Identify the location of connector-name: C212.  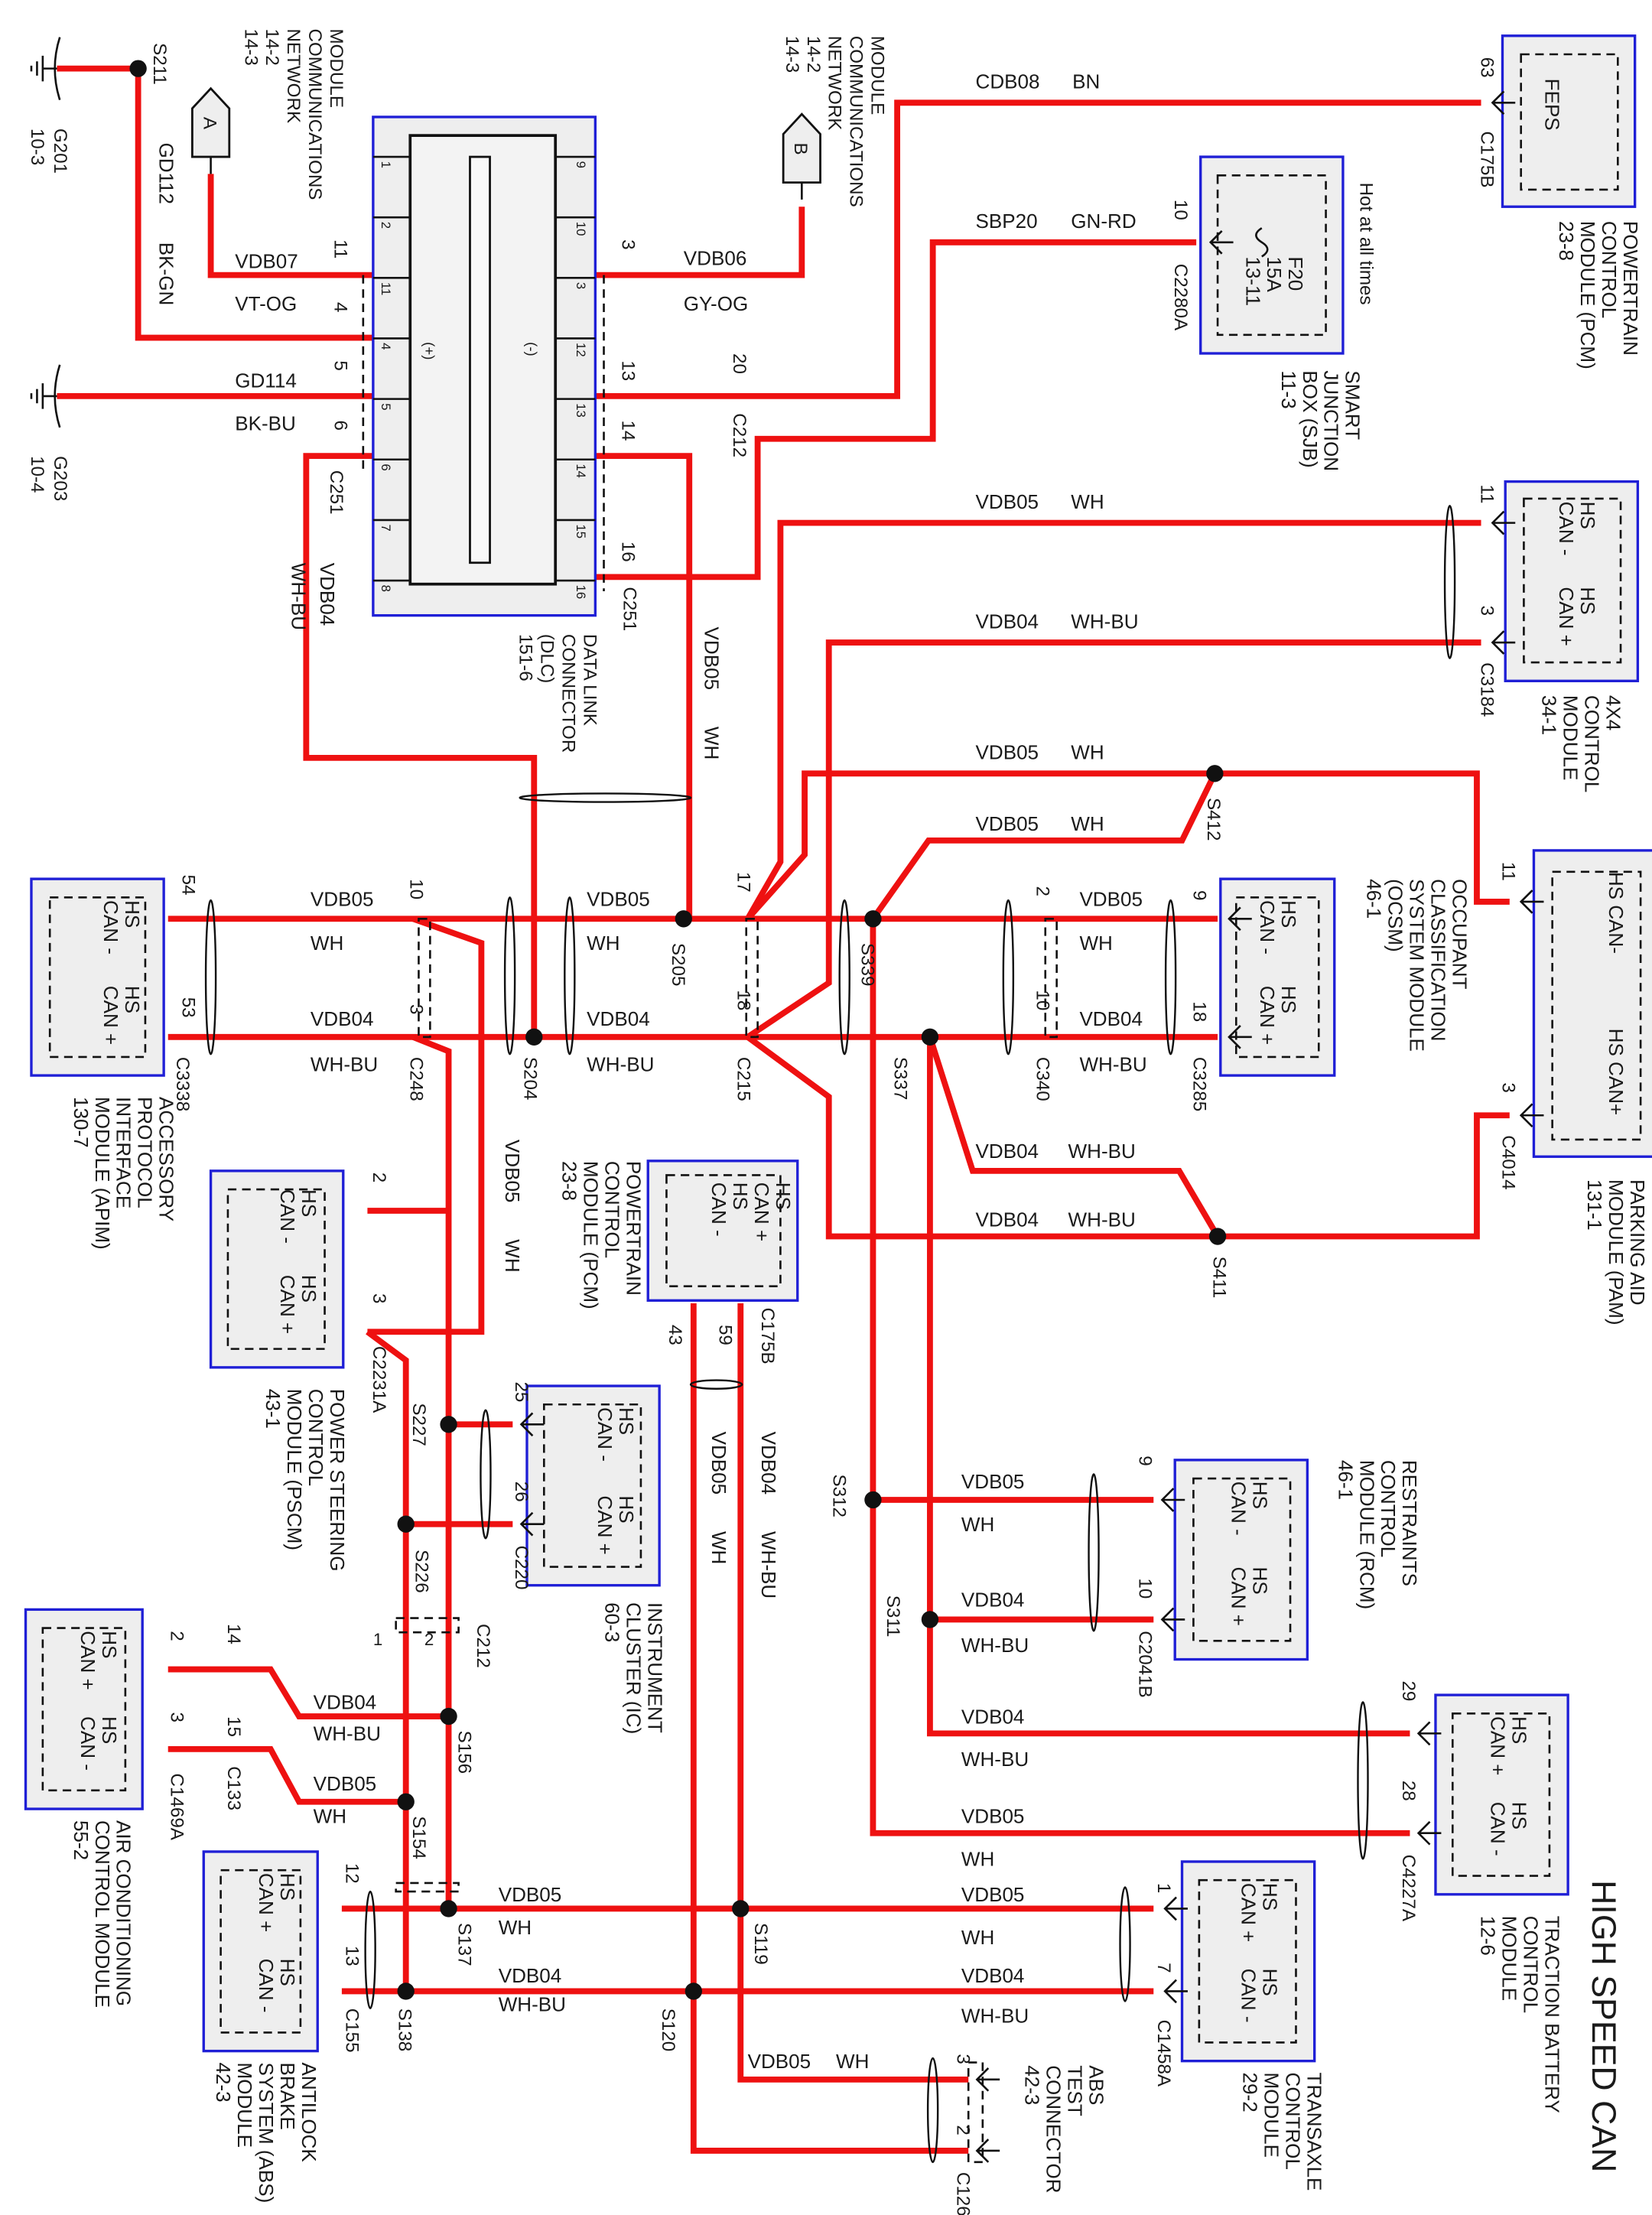
(739, 435).